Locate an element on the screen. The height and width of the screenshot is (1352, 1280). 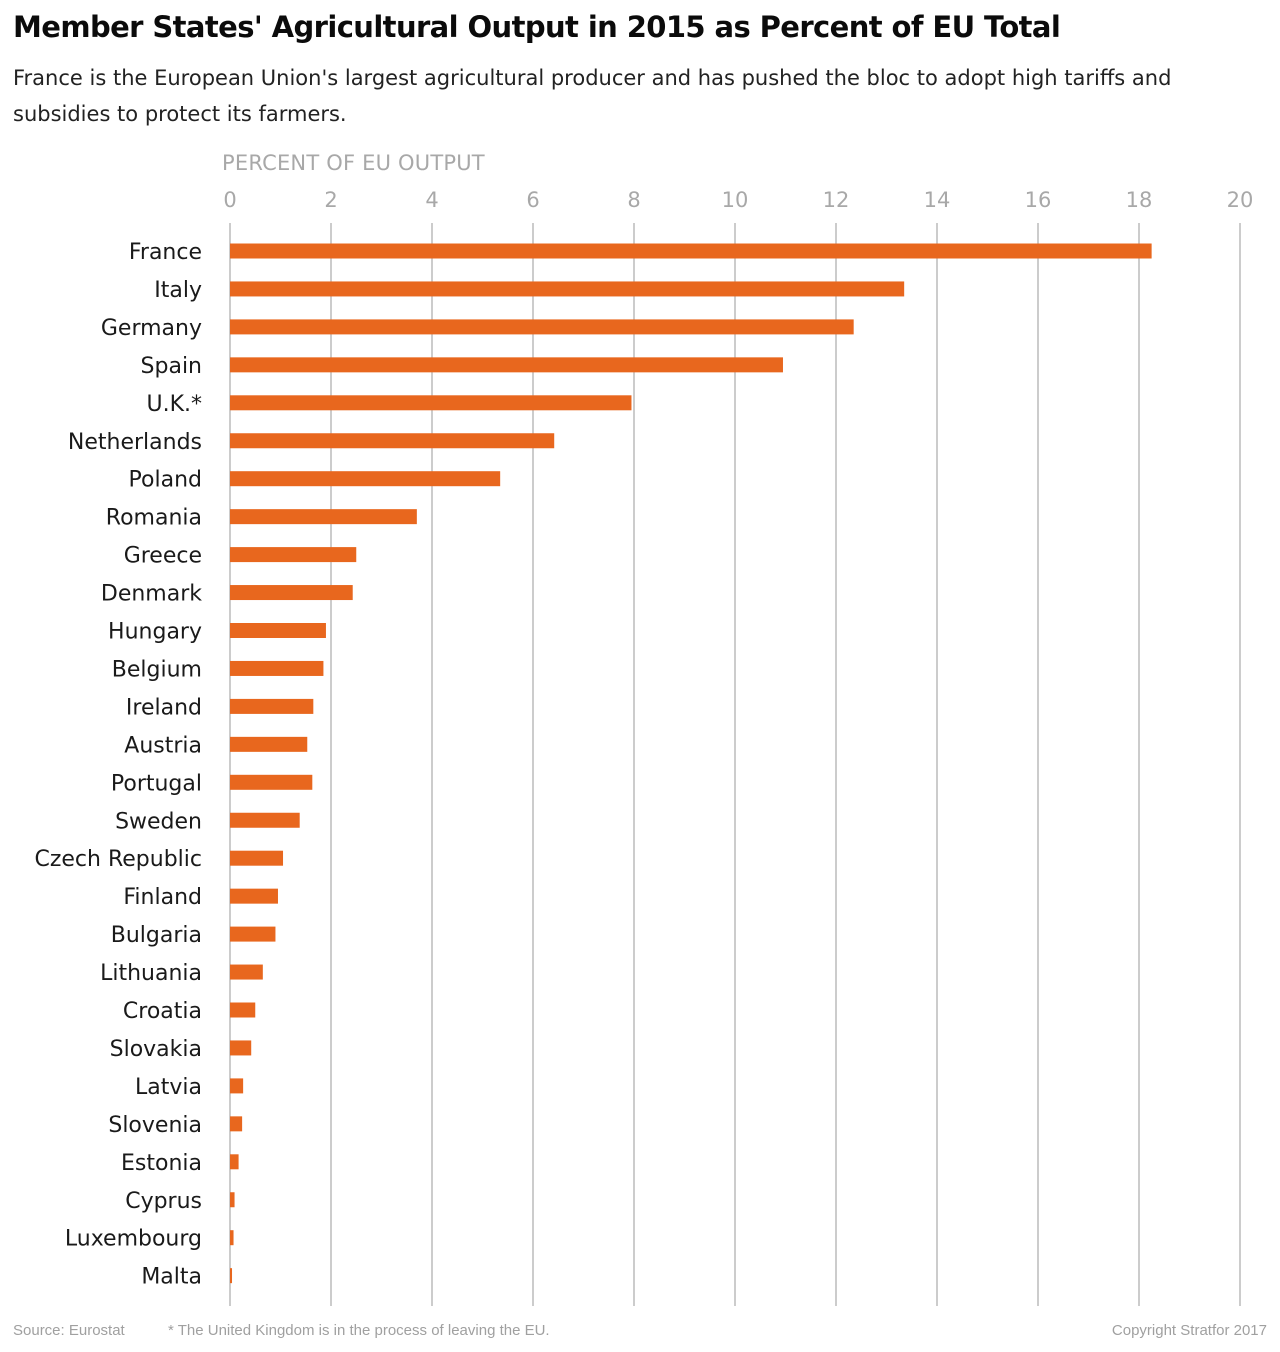
x-tick-label: 2 is located at coordinates (330, 200).